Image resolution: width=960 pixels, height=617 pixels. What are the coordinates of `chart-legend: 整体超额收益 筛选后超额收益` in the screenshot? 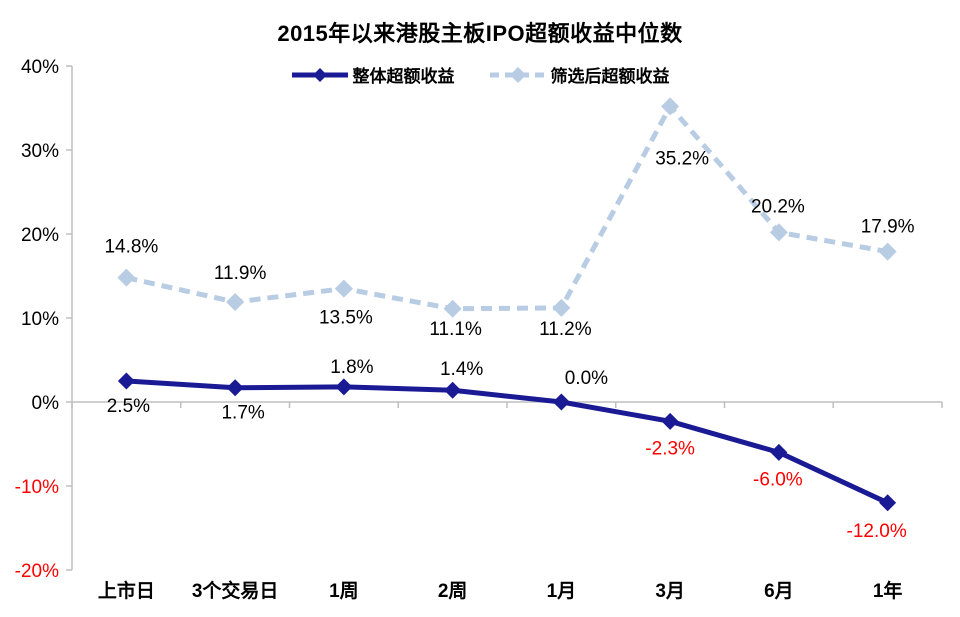 It's located at (480, 74).